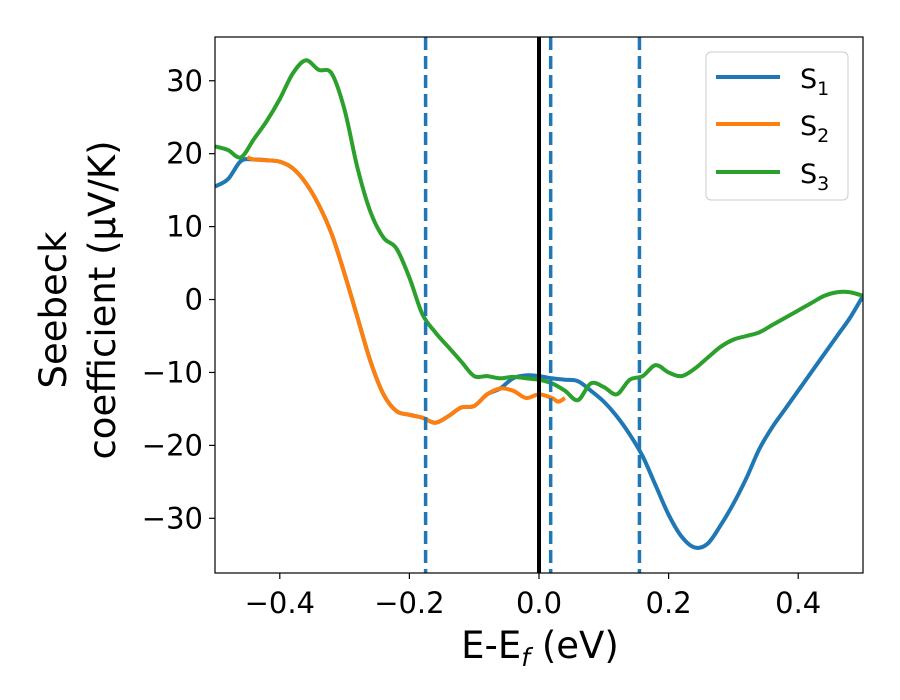 The height and width of the screenshot is (700, 900). What do you see at coordinates (798, 603) in the screenshot?
I see `x-tick-label: 0.4` at bounding box center [798, 603].